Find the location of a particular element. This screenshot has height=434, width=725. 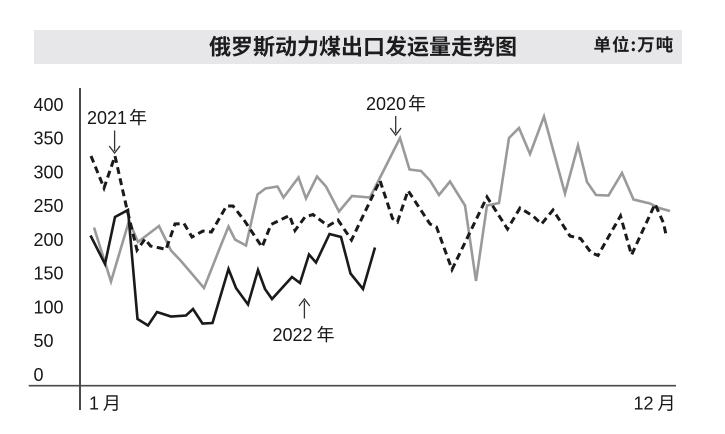

svg-text: 50 is located at coordinates (44, 341).